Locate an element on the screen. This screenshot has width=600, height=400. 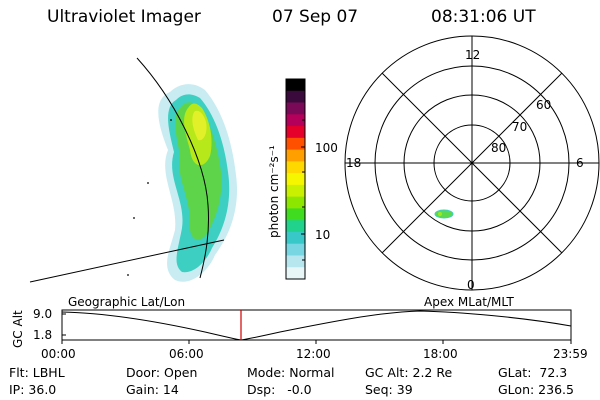
instrument-title: Ultraviolet Imager is located at coordinates (124, 17).